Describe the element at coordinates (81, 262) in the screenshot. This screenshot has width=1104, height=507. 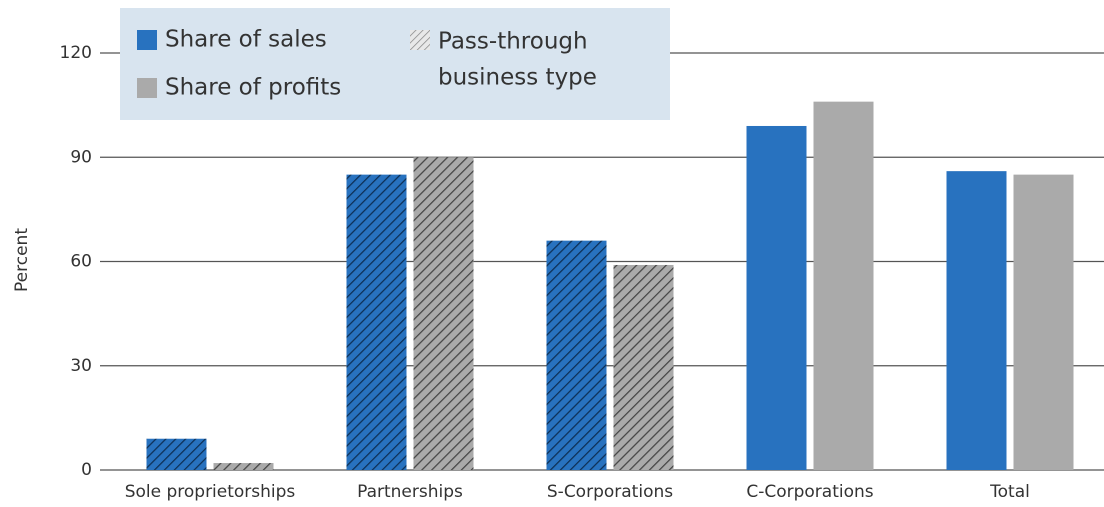
I see `y-tick-label: 60` at that location.